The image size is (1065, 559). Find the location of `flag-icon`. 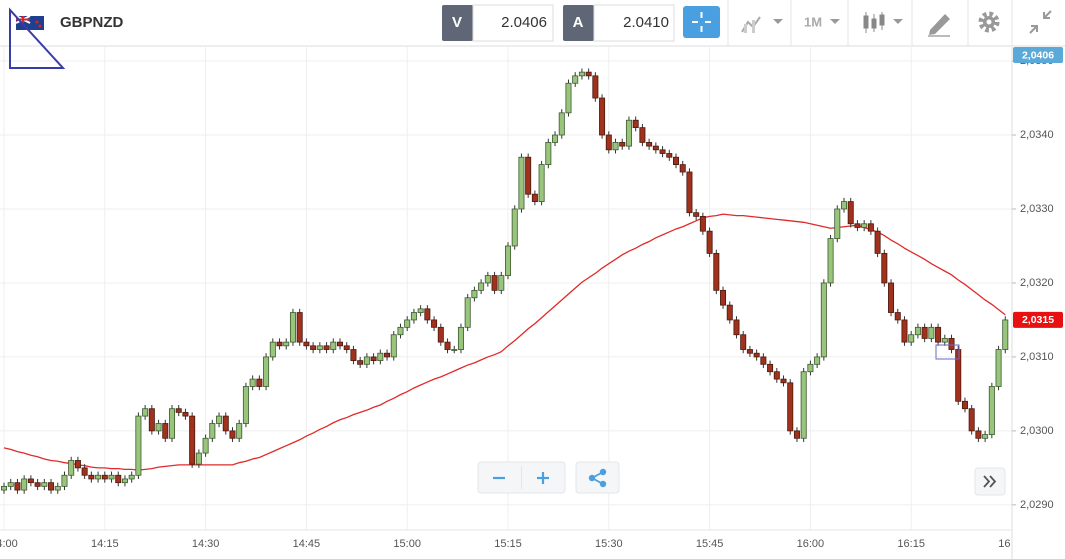

flag-icon is located at coordinates (29, 22).